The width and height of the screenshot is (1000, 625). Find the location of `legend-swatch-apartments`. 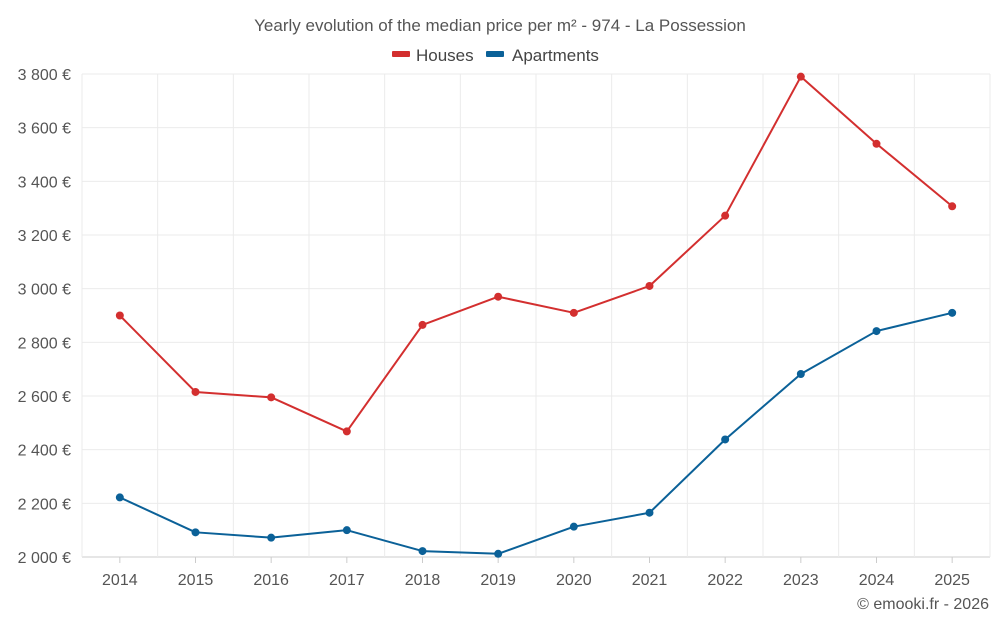

legend-swatch-apartments is located at coordinates (495, 54).